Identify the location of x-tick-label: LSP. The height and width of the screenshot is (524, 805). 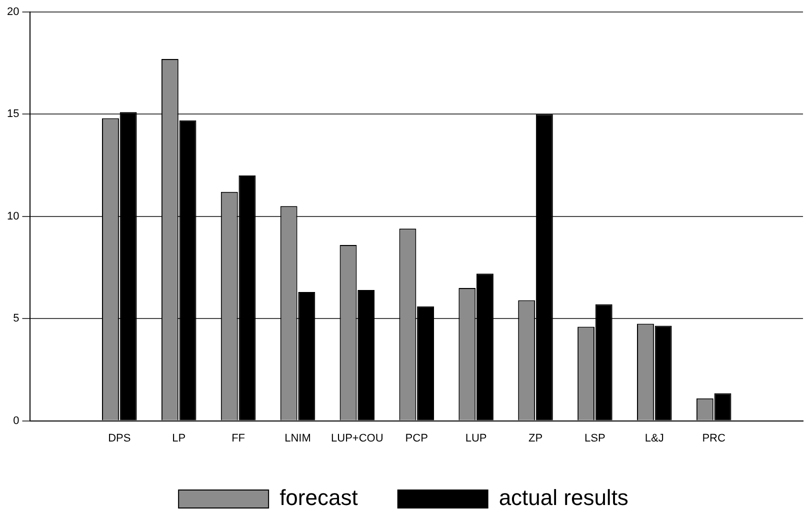
(595, 438).